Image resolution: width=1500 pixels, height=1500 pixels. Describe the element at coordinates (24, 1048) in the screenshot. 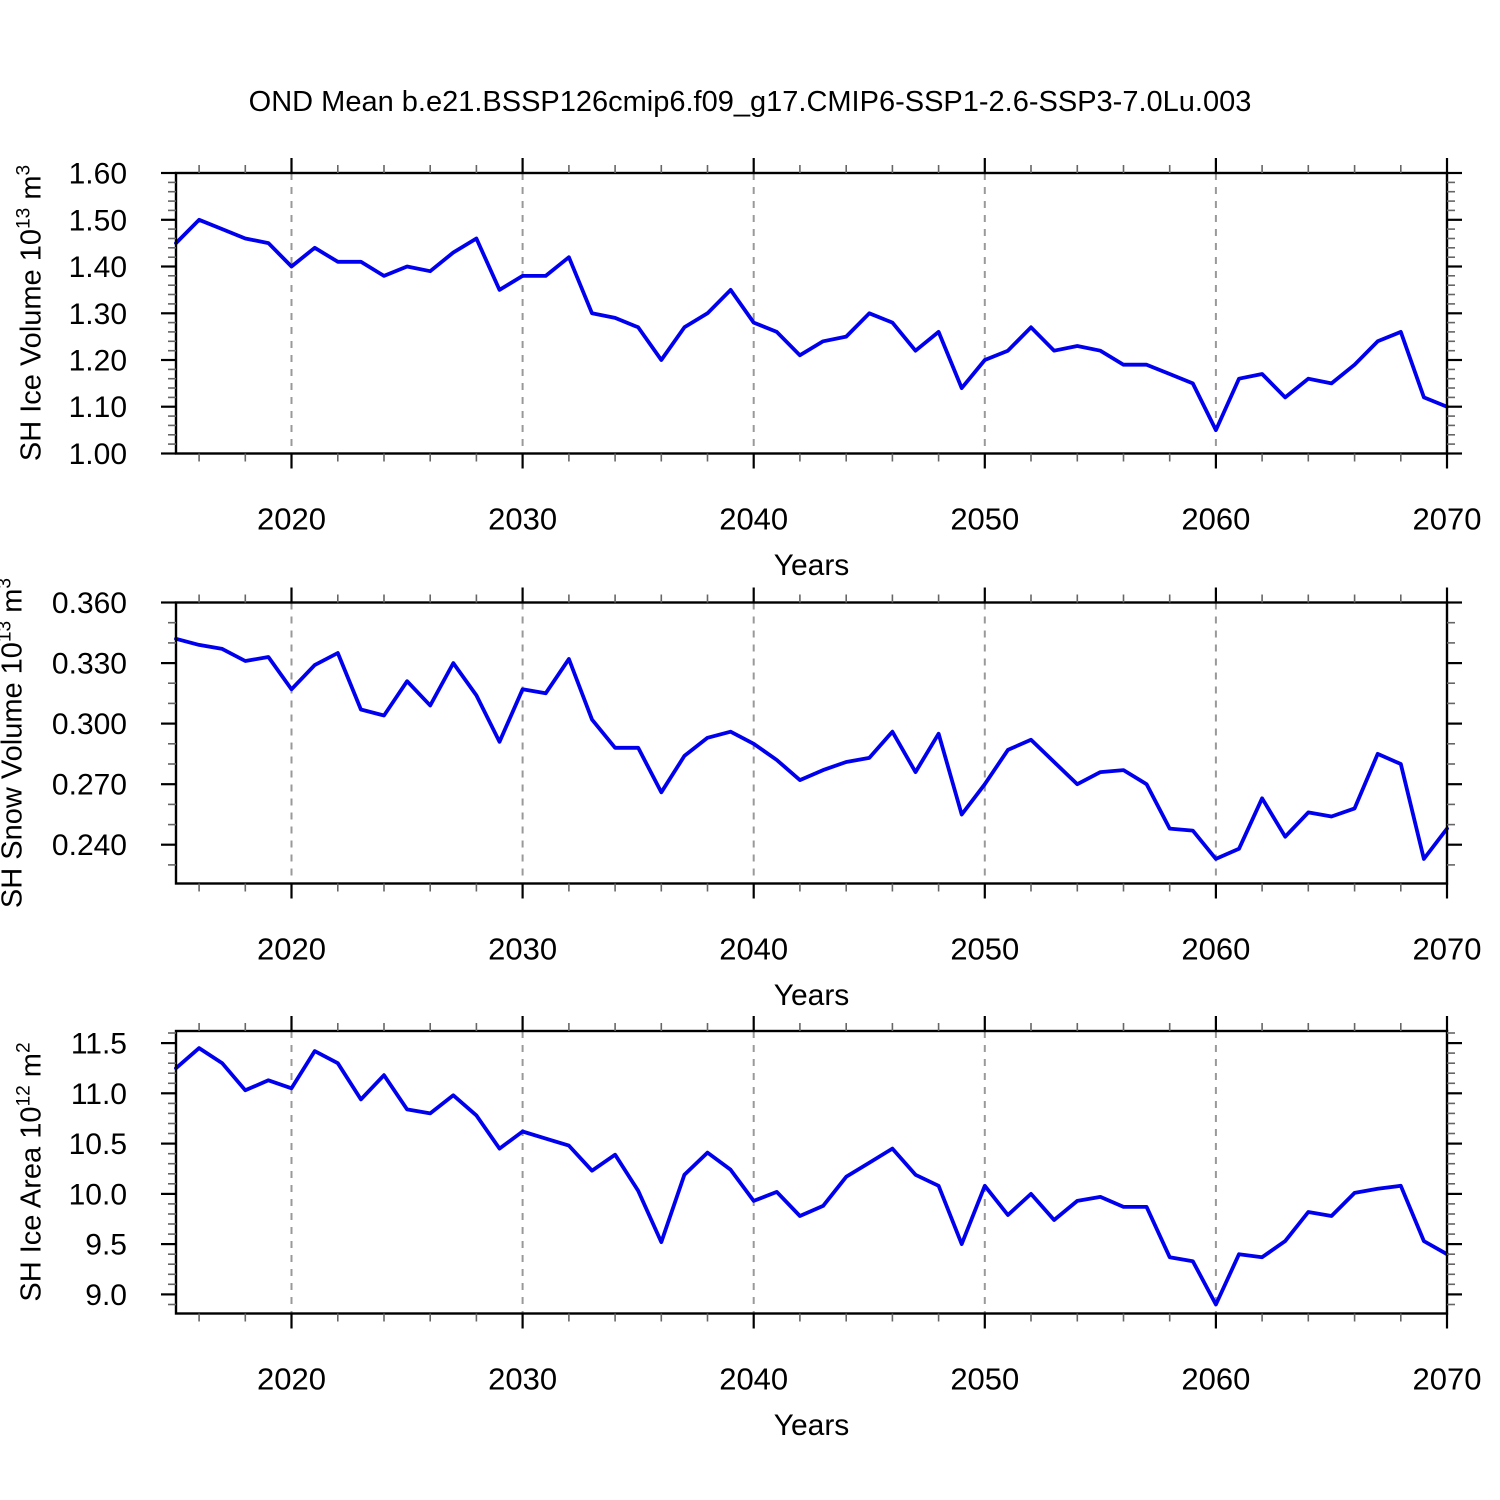

I see `y-axis-label-unit-exponent: 2` at that location.